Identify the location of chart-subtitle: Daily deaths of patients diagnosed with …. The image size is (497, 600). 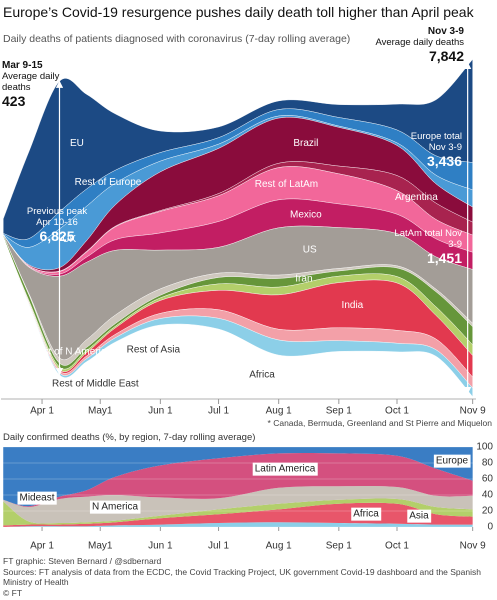
(177, 39).